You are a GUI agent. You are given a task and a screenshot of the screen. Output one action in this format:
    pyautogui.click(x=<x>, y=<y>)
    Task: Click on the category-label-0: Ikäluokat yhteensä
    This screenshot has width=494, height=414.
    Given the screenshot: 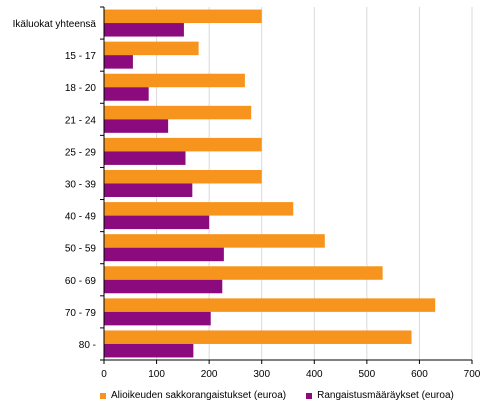 What is the action you would take?
    pyautogui.click(x=55, y=24)
    